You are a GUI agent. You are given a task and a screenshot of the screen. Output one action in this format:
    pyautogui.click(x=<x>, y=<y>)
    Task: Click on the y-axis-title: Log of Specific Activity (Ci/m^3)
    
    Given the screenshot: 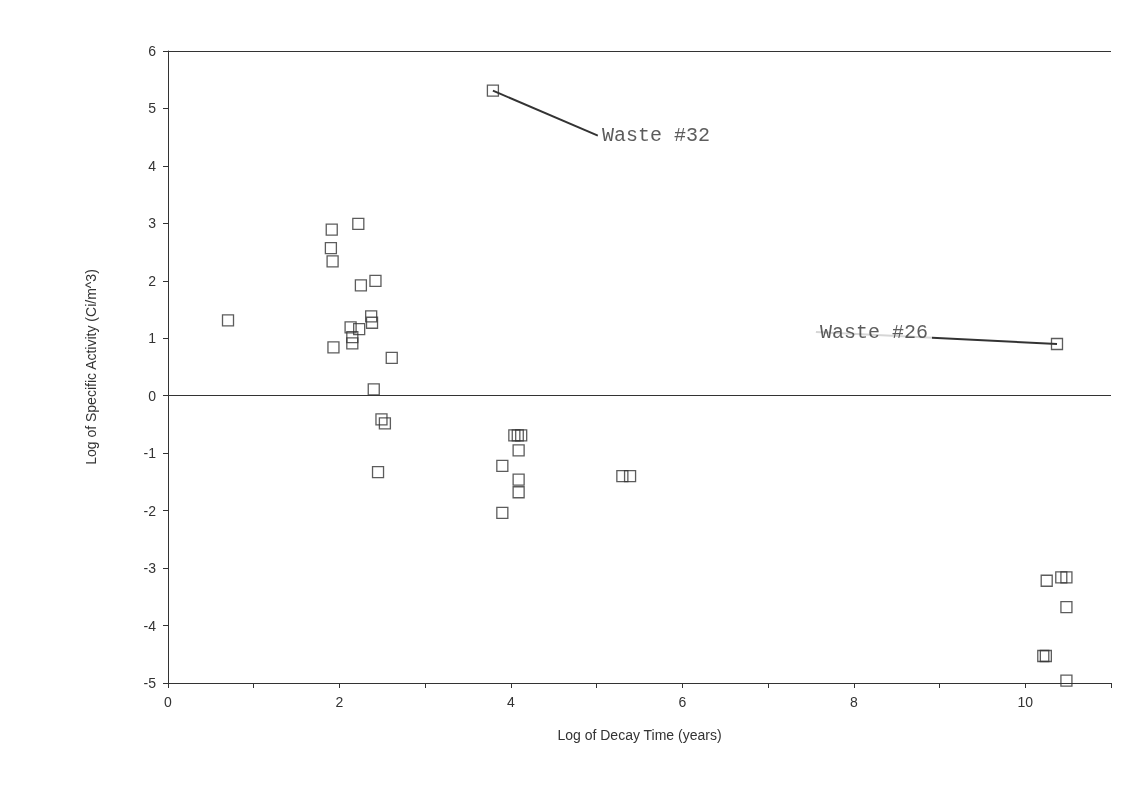 What is the action you would take?
    pyautogui.click(x=91, y=367)
    